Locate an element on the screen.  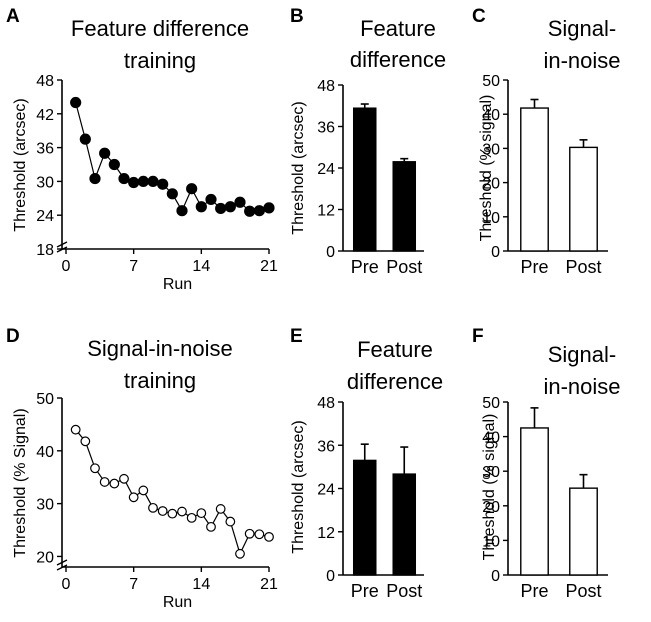
chart-title-line: Feature is located at coordinates (398, 28).